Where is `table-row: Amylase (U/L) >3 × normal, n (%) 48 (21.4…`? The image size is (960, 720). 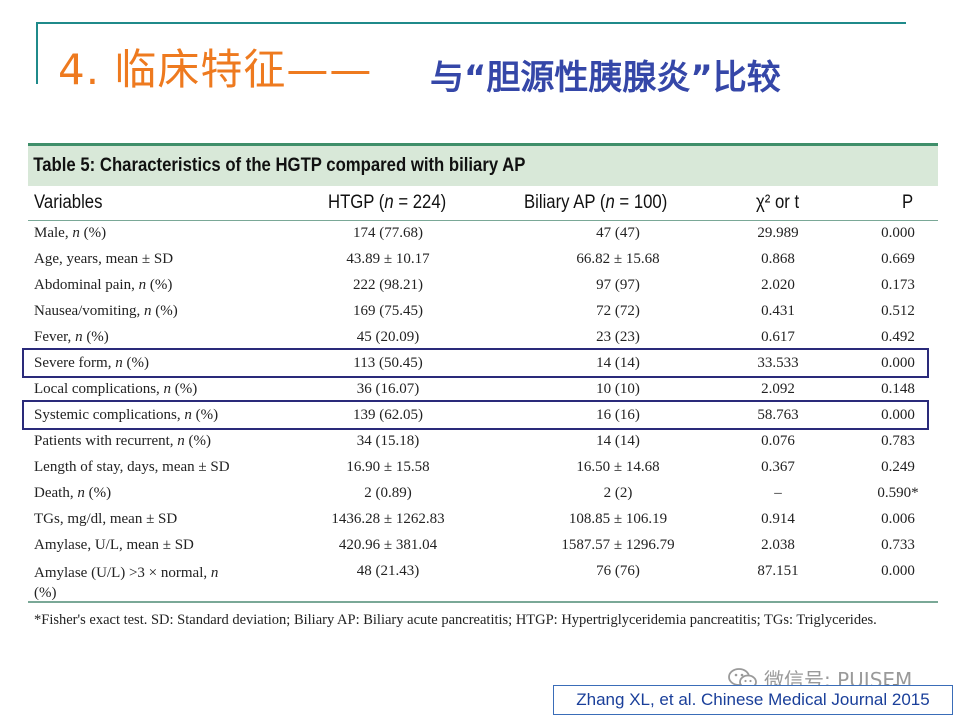
table-row: Amylase (U/L) >3 × normal, n (%) 48 (21.4… is located at coordinates (483, 580).